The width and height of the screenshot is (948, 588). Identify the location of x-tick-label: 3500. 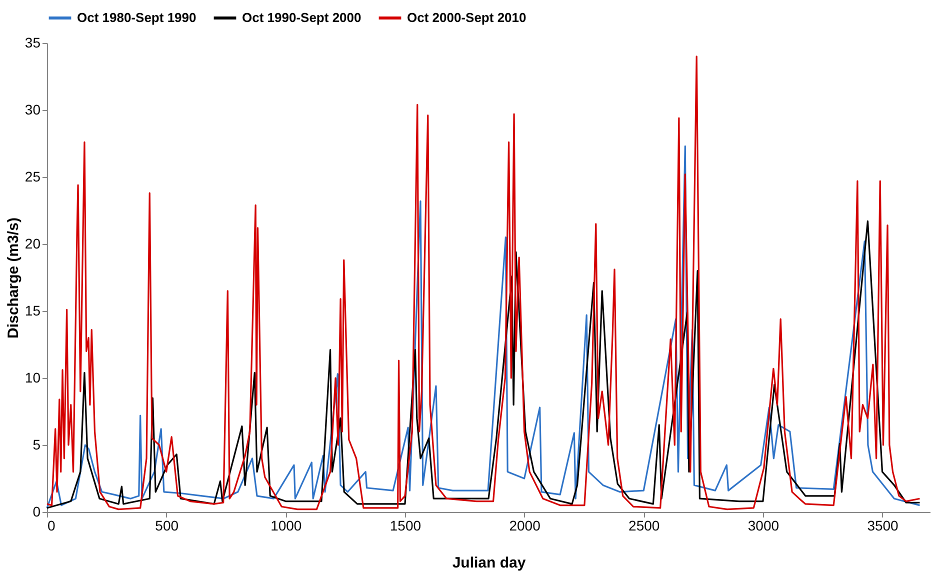
(883, 526).